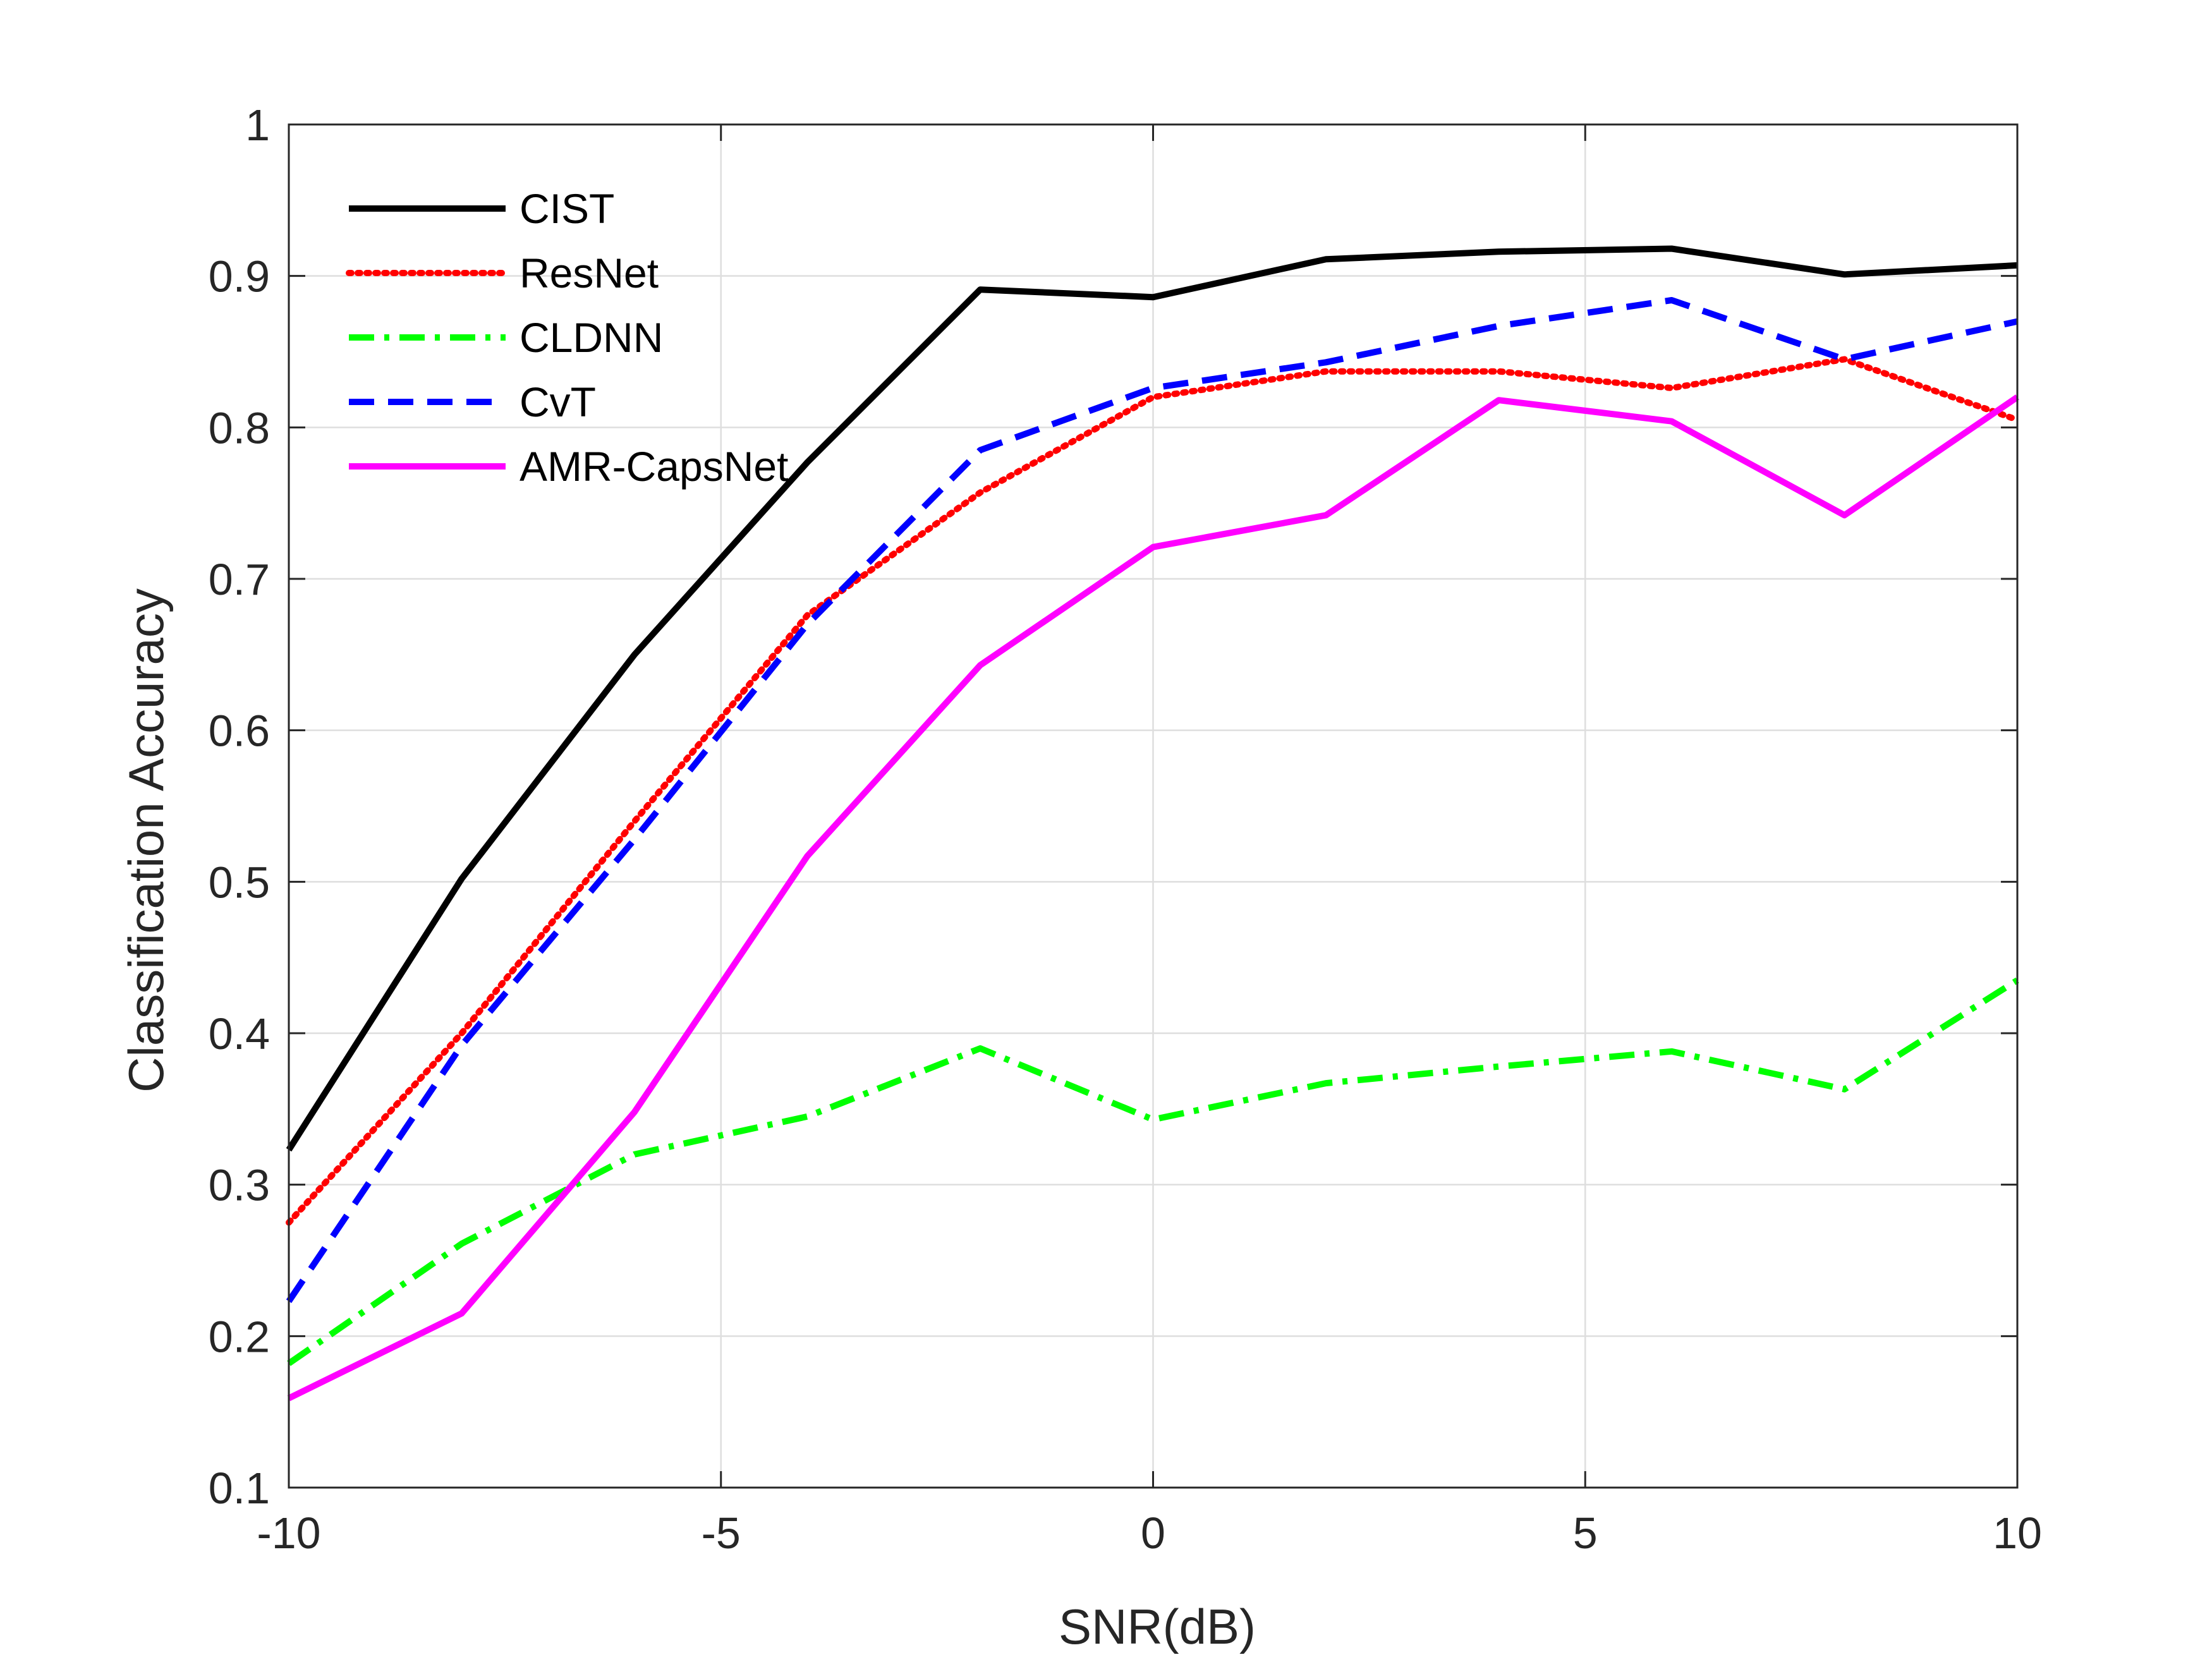 This screenshot has width=2212, height=1662. What do you see at coordinates (240, 1488) in the screenshot?
I see `y-tick-label: 0.1` at bounding box center [240, 1488].